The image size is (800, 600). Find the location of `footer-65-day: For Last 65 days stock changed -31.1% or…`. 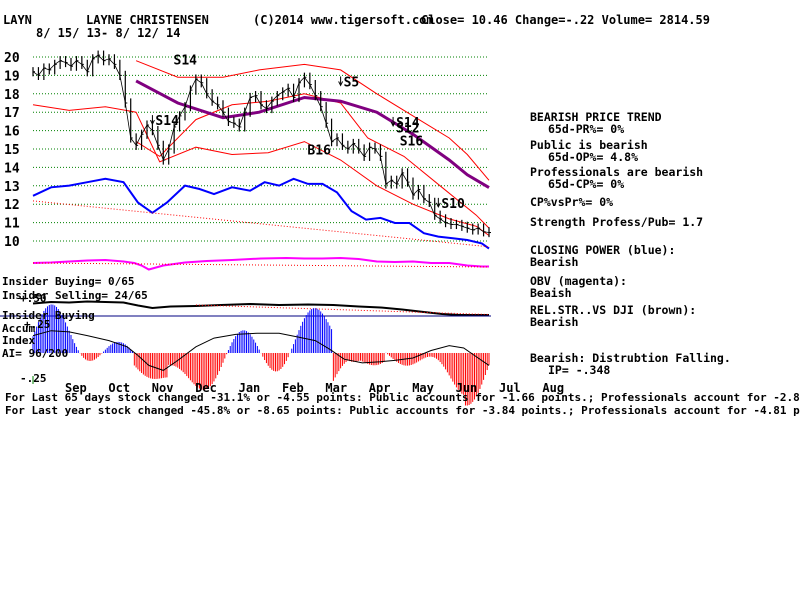

footer-65-day: For Last 65 days stock changed -31.1% or… is located at coordinates (402, 397).